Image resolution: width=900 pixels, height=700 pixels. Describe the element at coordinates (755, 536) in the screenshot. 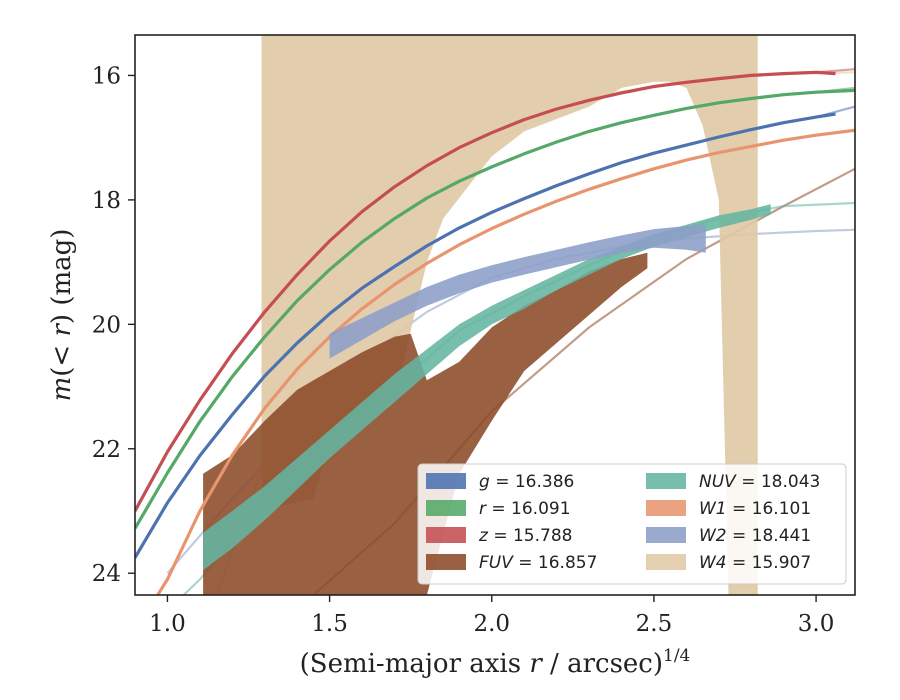

I see `legend-label-w2: W2 = 18.441` at that location.